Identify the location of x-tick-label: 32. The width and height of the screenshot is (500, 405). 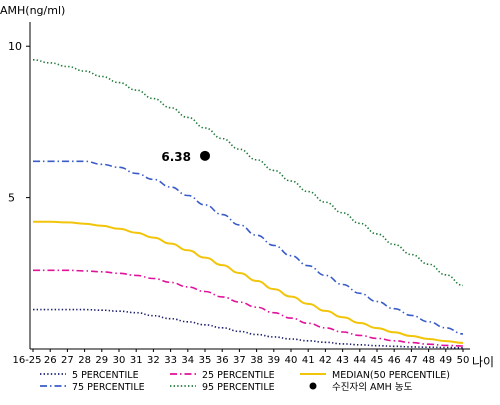
(153, 360).